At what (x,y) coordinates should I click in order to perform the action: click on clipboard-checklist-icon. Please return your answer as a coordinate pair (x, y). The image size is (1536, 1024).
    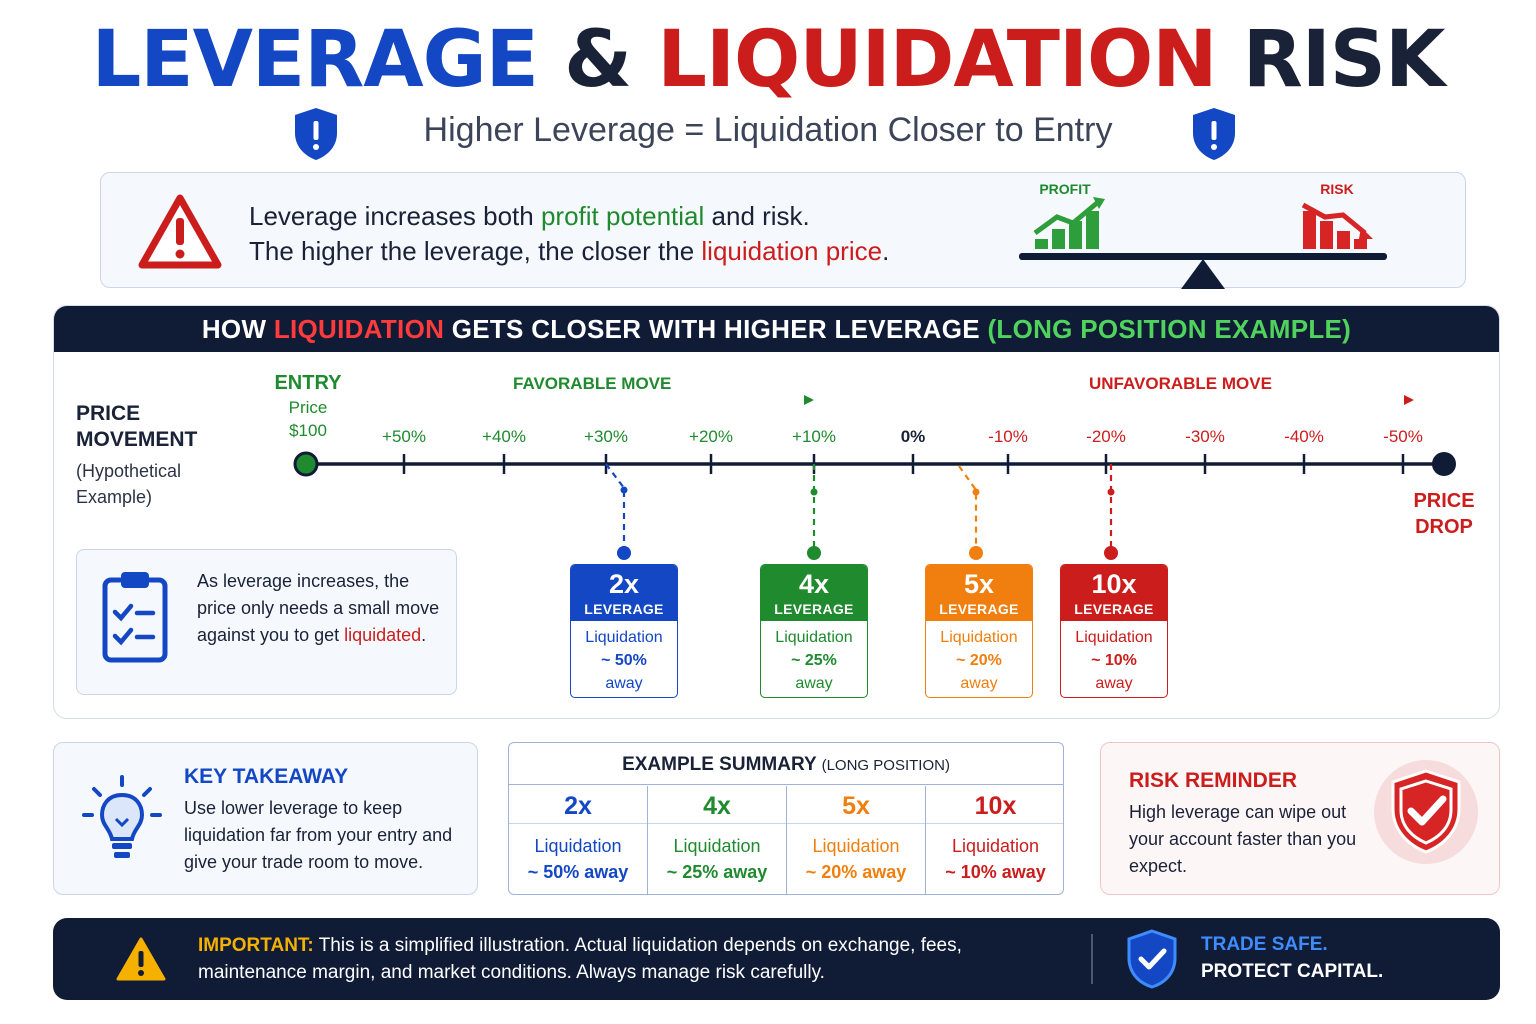
    Looking at the image, I should click on (135, 617).